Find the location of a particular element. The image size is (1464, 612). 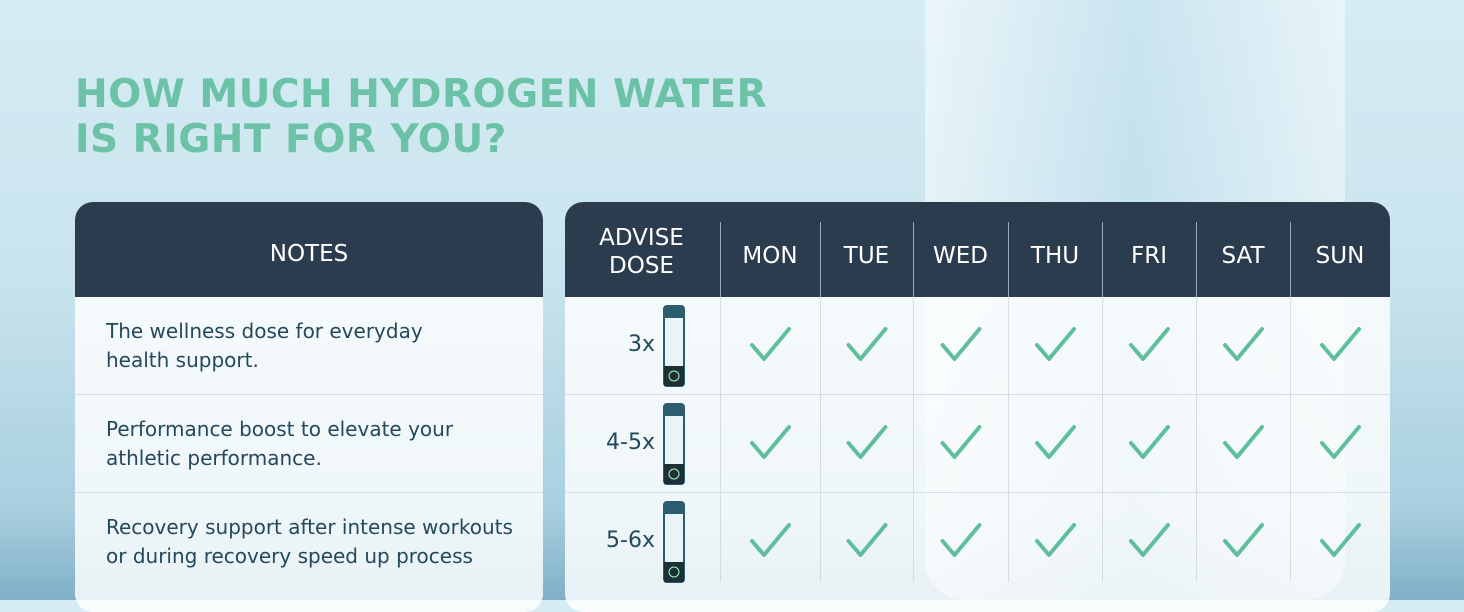

notes-header: NOTES is located at coordinates (309, 249).